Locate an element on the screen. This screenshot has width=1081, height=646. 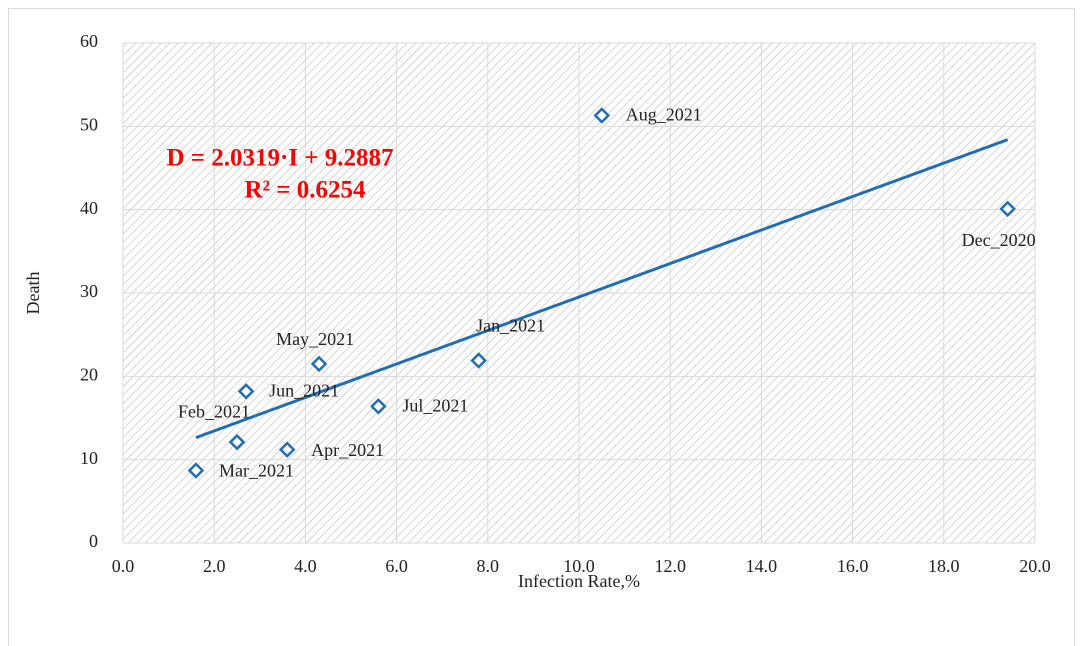
point-label: Apr_2021 is located at coordinates (347, 450).